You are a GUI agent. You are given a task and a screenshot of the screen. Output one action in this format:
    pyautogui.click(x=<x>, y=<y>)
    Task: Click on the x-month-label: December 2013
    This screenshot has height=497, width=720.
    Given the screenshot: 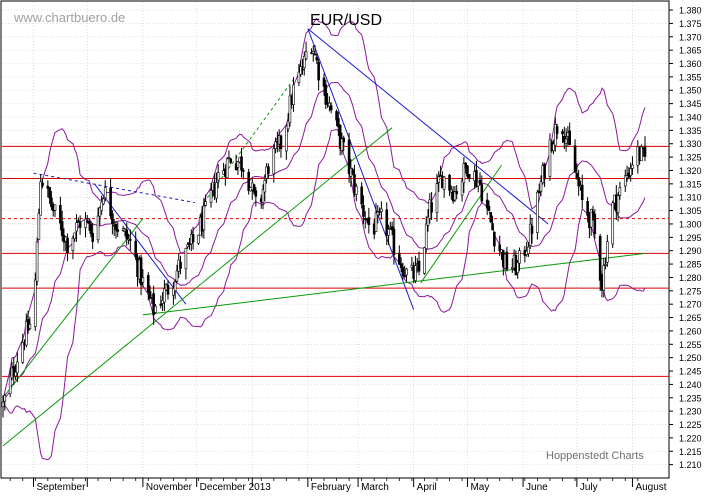 What is the action you would take?
    pyautogui.click(x=236, y=487)
    